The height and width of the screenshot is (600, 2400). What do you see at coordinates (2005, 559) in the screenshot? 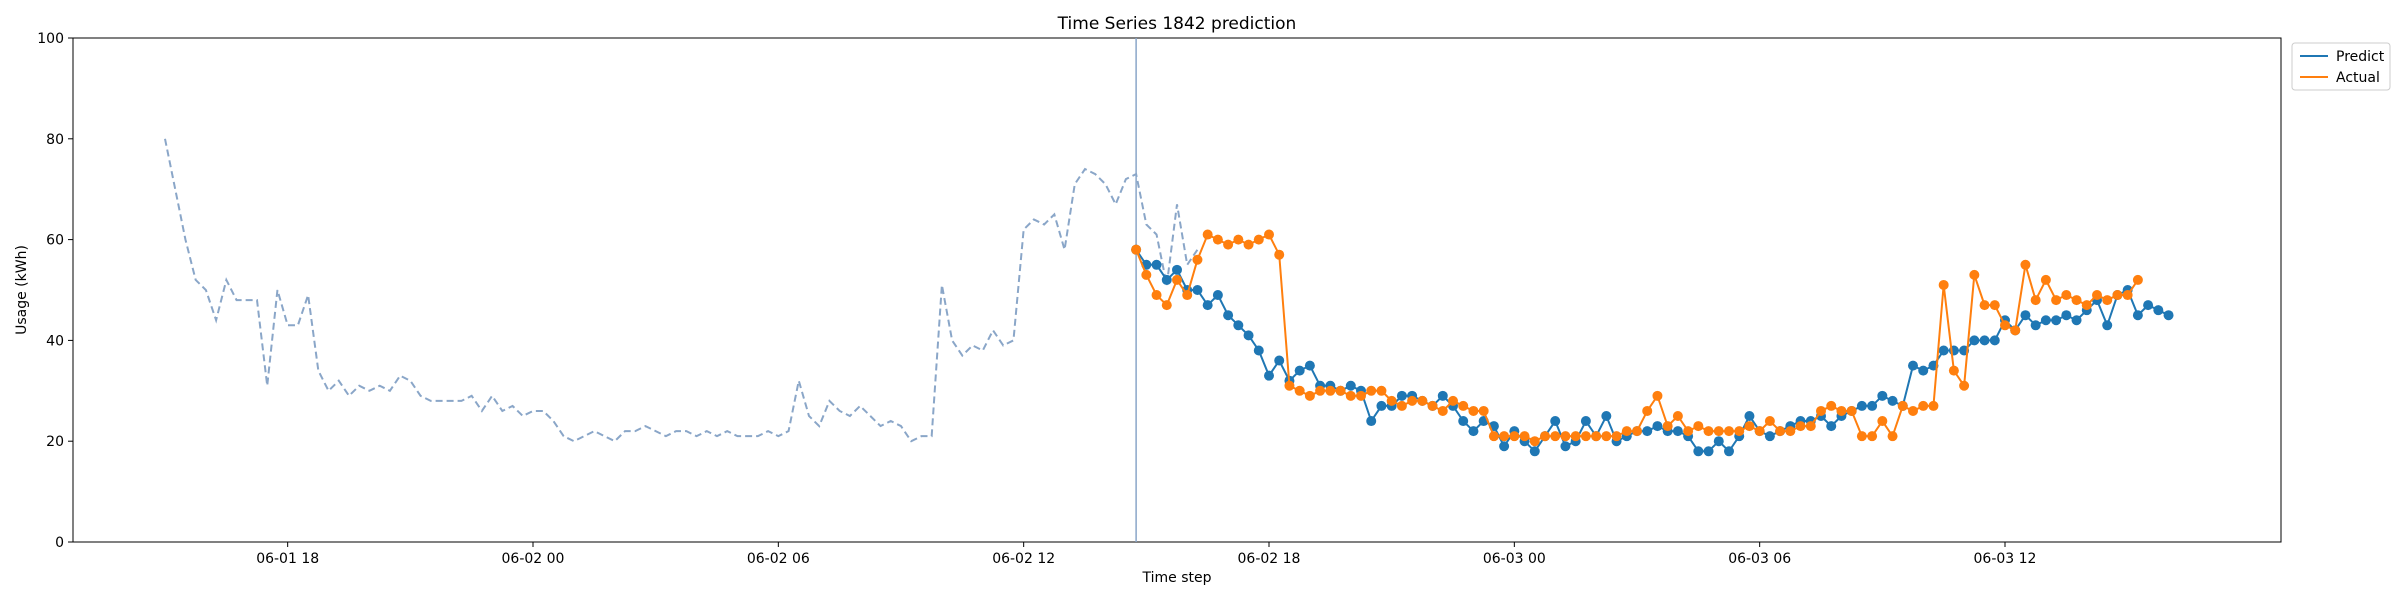
I see `x-tick-label: 06-03 12` at bounding box center [2005, 559].